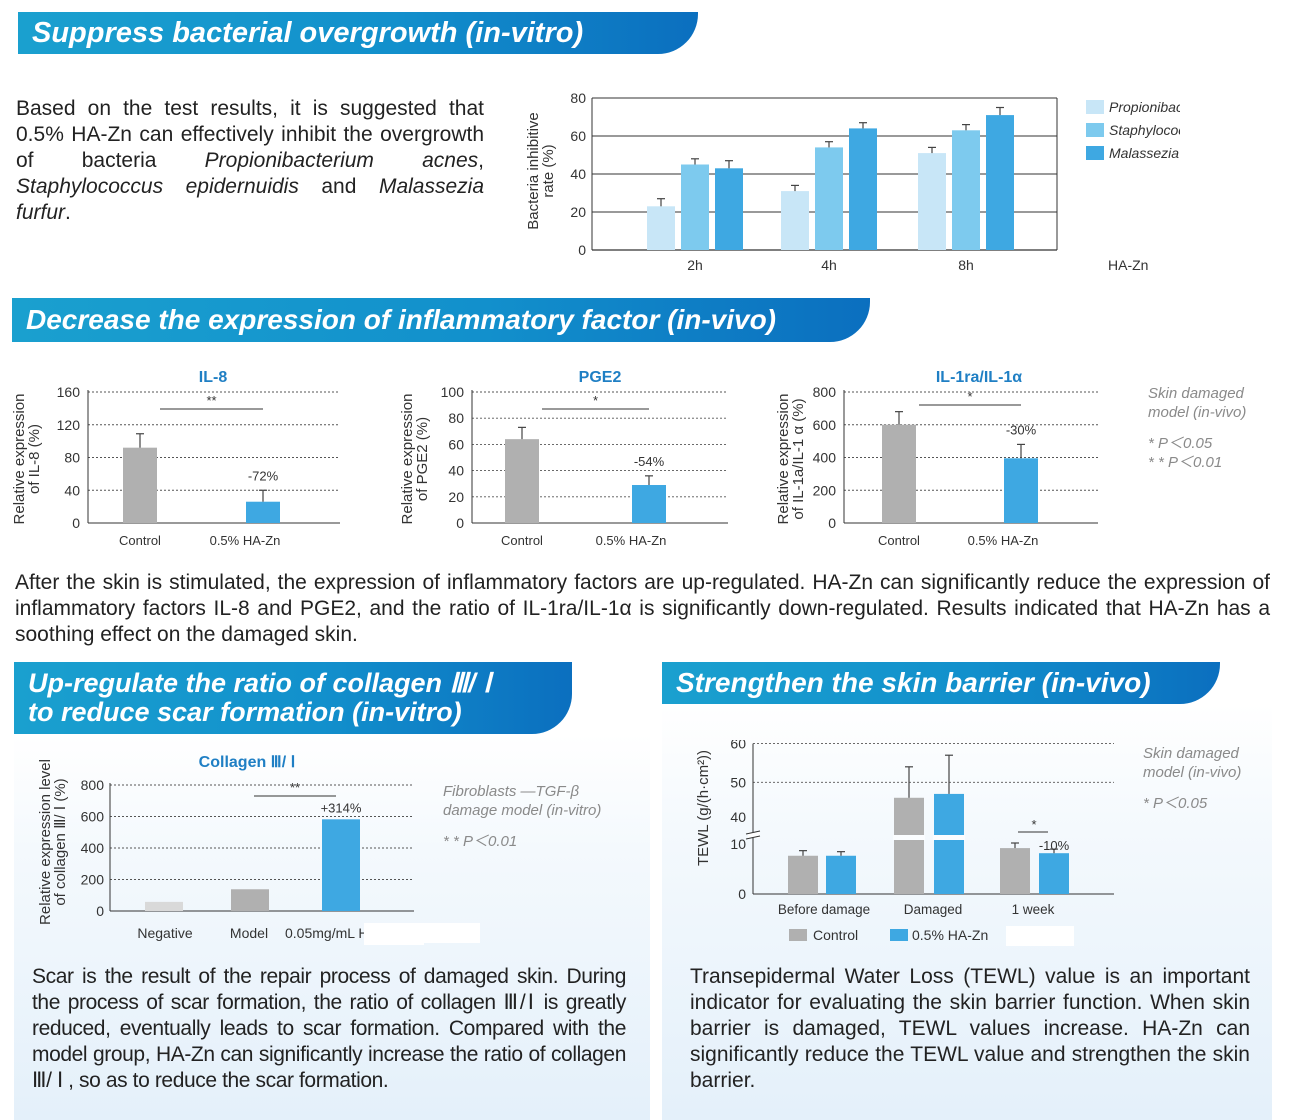 This screenshot has width=1301, height=1120. What do you see at coordinates (60, 841) in the screenshot?
I see `y-axis-label: of collagen Ⅲ/ Ⅰ (%)` at bounding box center [60, 841].